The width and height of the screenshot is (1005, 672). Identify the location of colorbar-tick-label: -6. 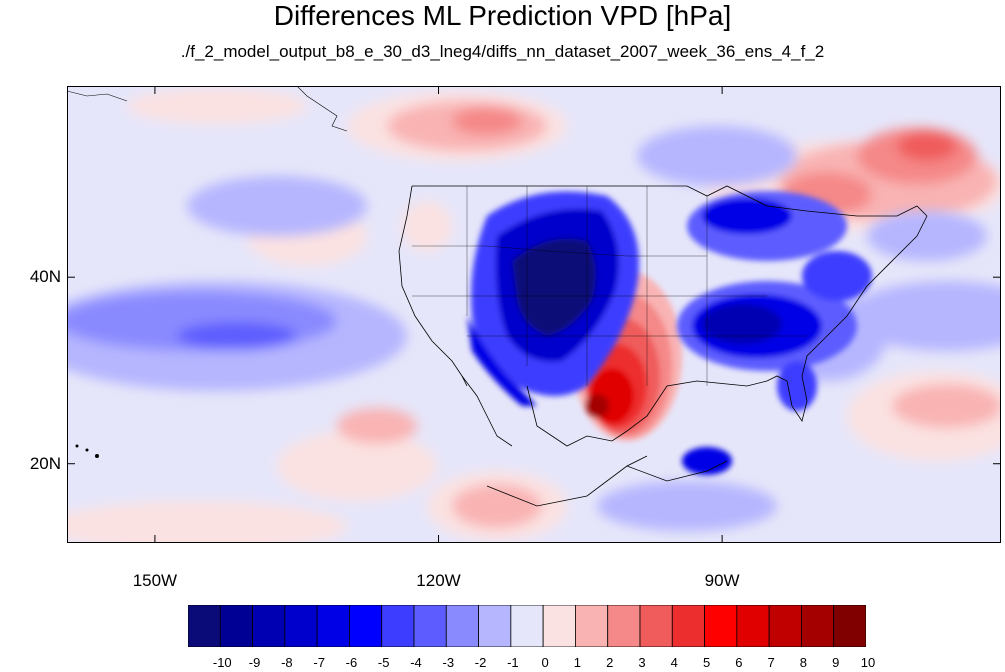
(351, 662).